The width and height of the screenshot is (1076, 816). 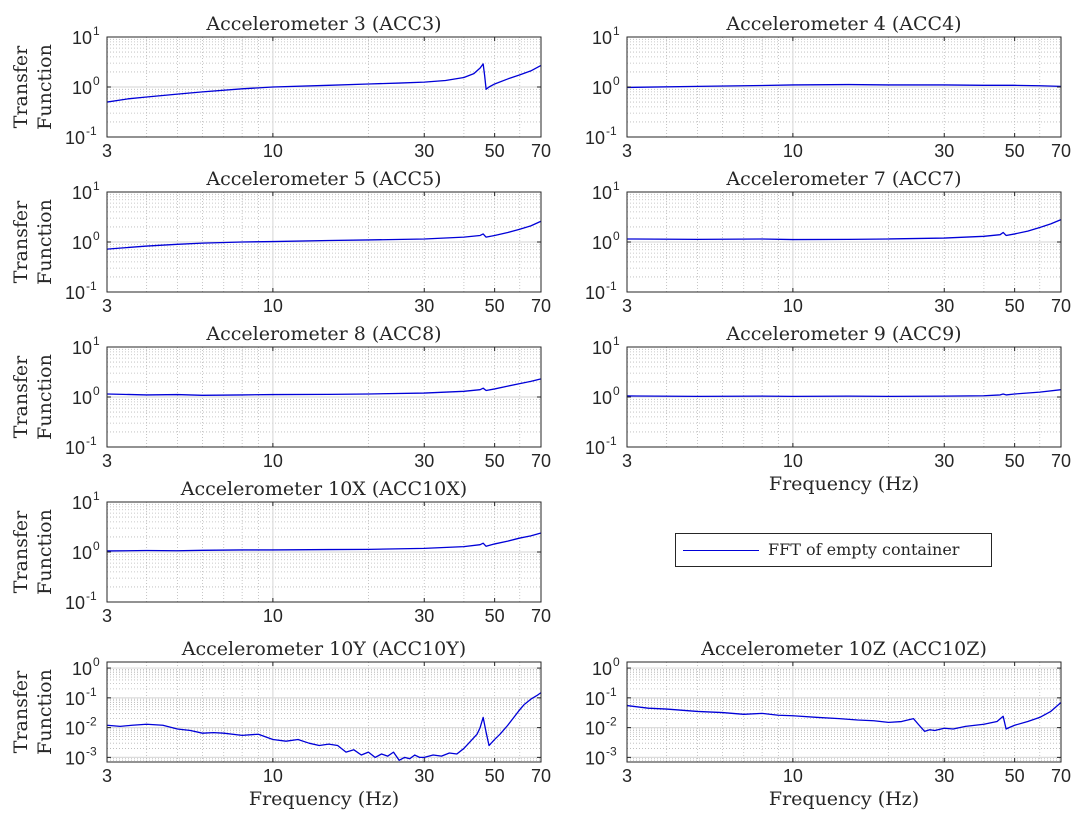 What do you see at coordinates (611, 722) in the screenshot?
I see `y-tick-exponent: -2` at bounding box center [611, 722].